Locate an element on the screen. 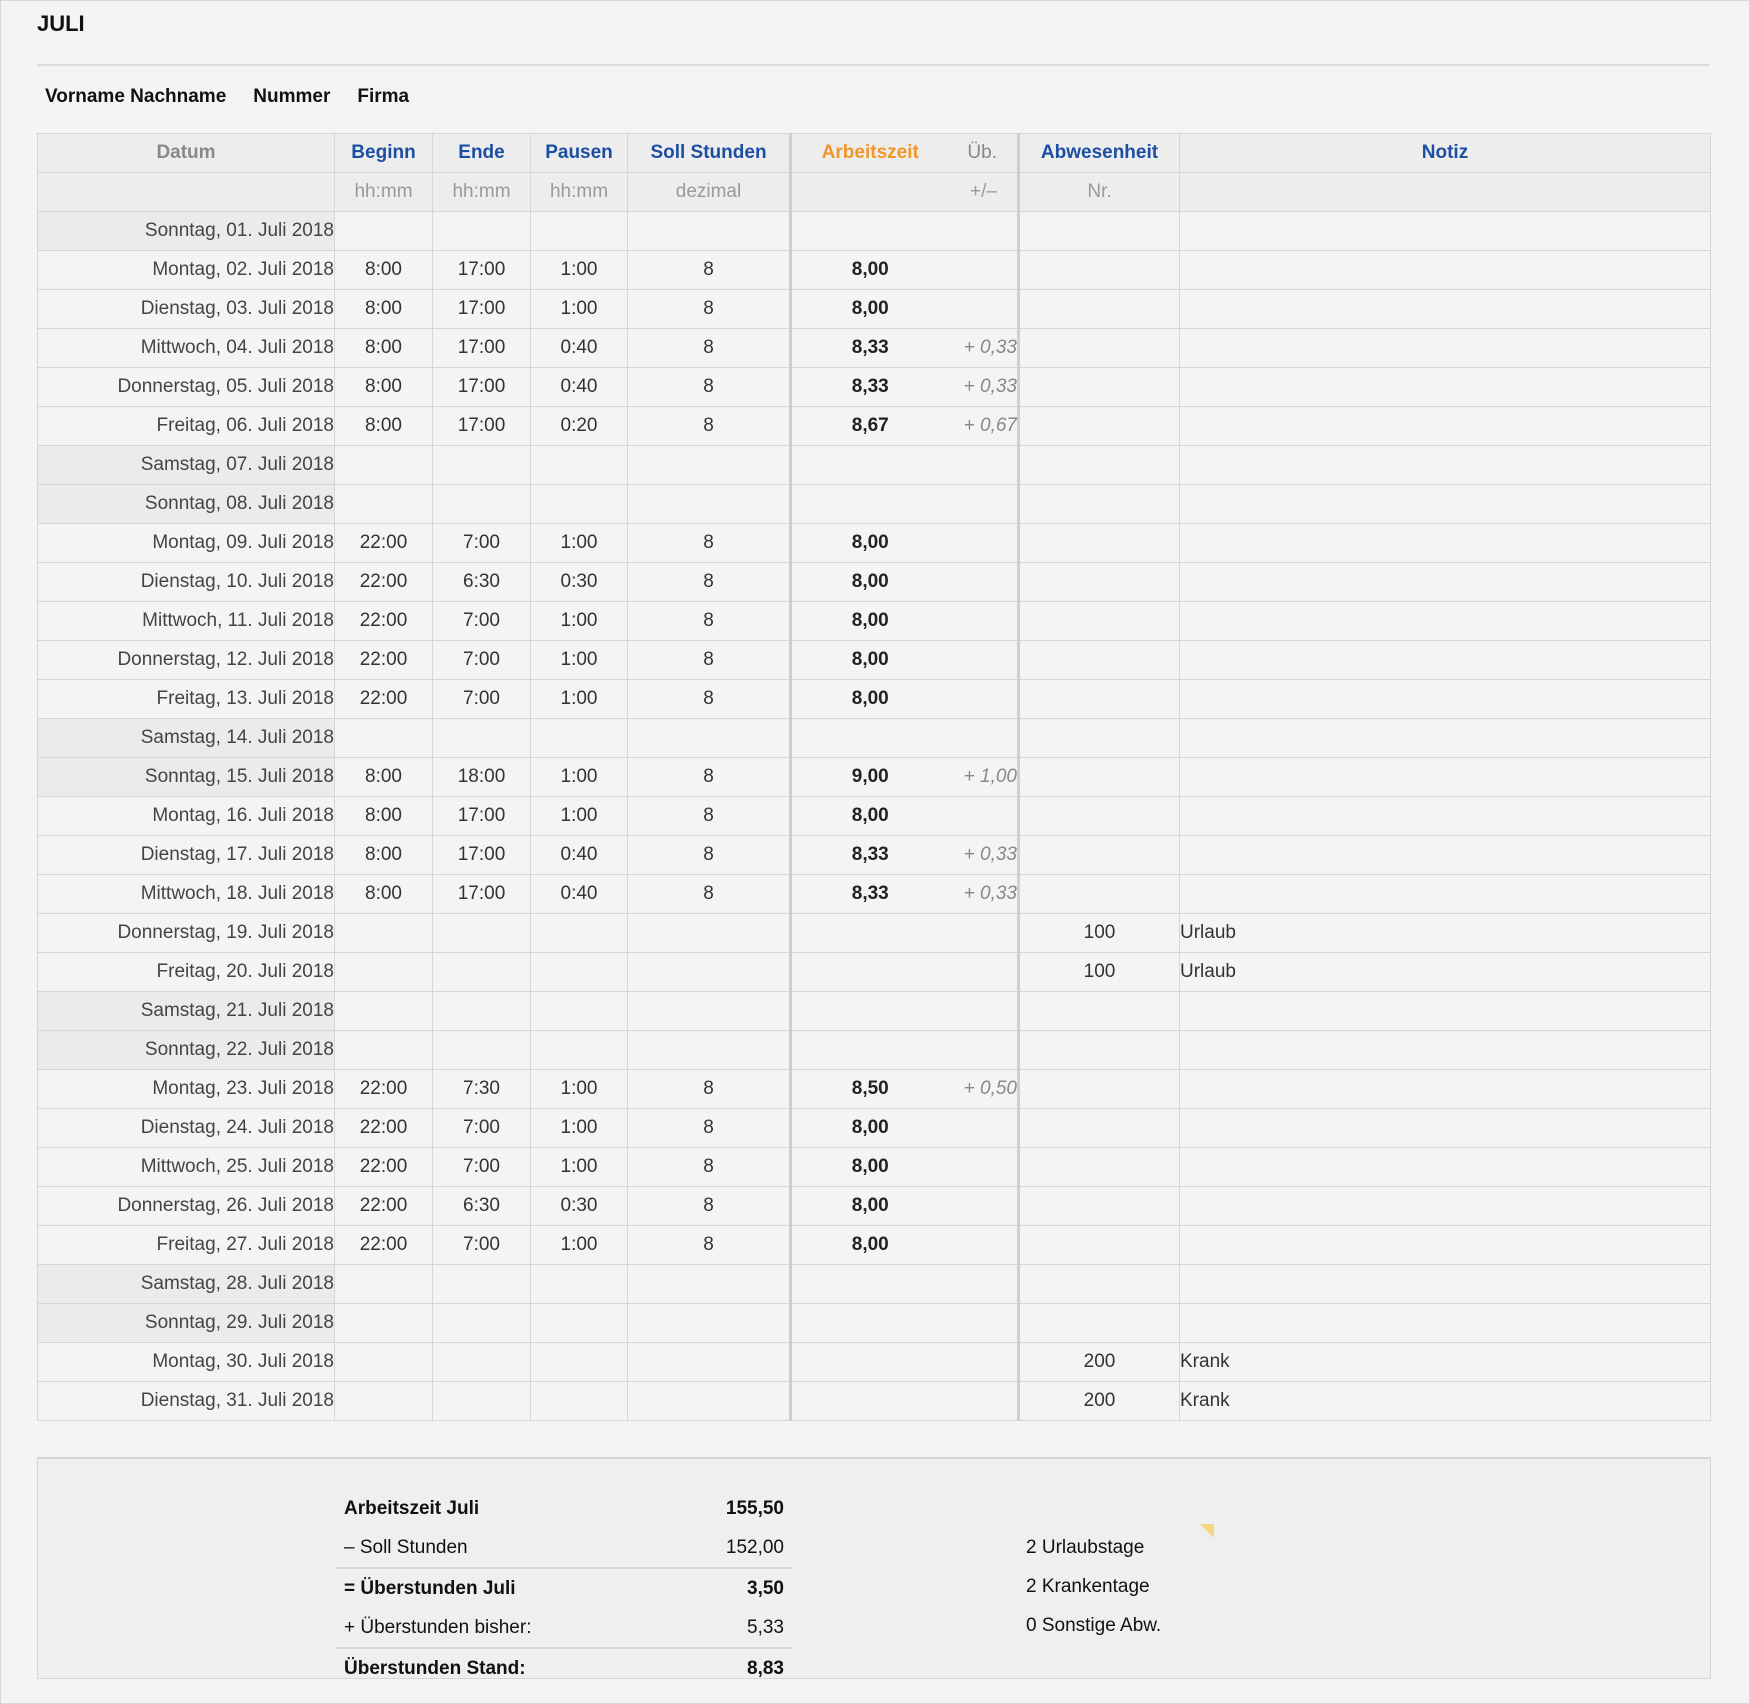  ub-cell: + 1,00 is located at coordinates (983, 777).